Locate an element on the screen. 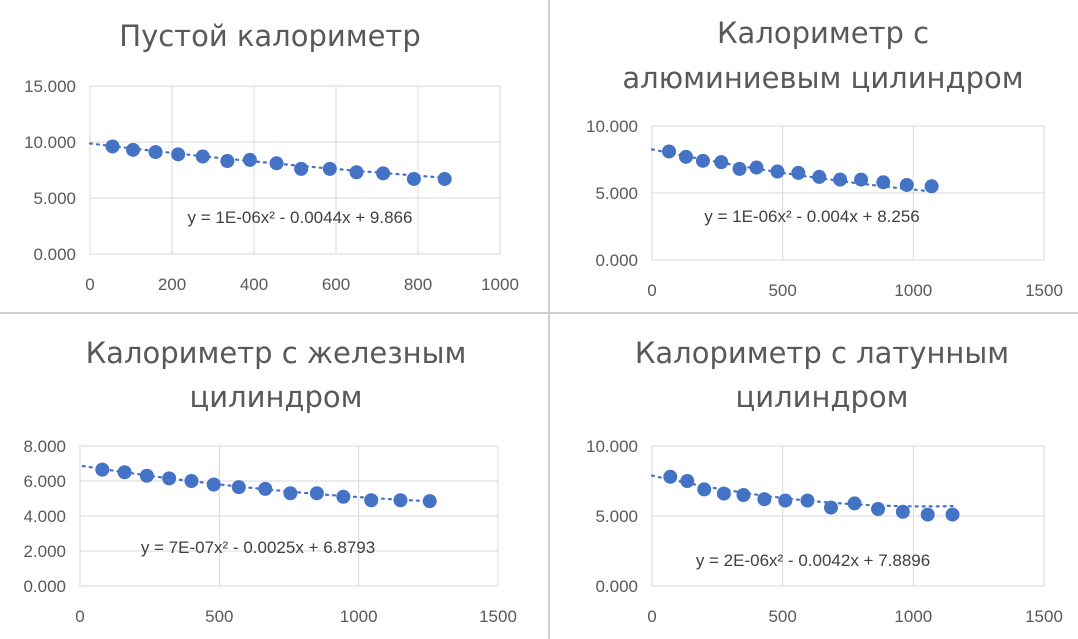 The width and height of the screenshot is (1078, 639). chart-title-line-2: алюминиевым цилиндром is located at coordinates (822, 78).